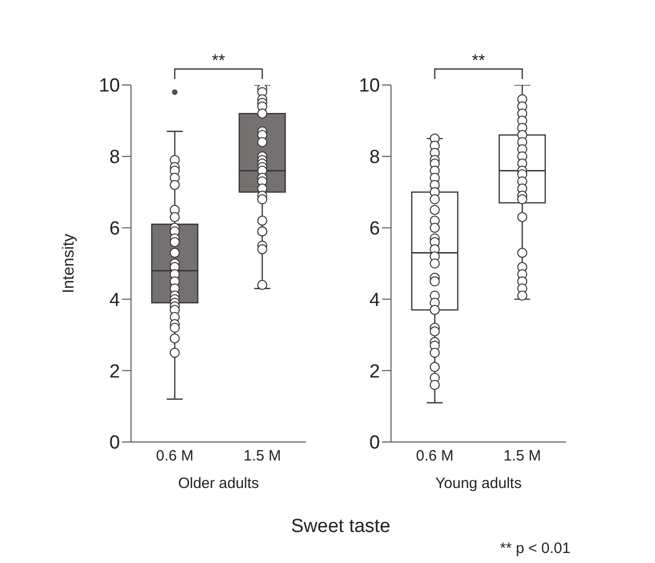 The width and height of the screenshot is (655, 563). What do you see at coordinates (69, 264) in the screenshot?
I see `y-axis-title: Intensity` at bounding box center [69, 264].